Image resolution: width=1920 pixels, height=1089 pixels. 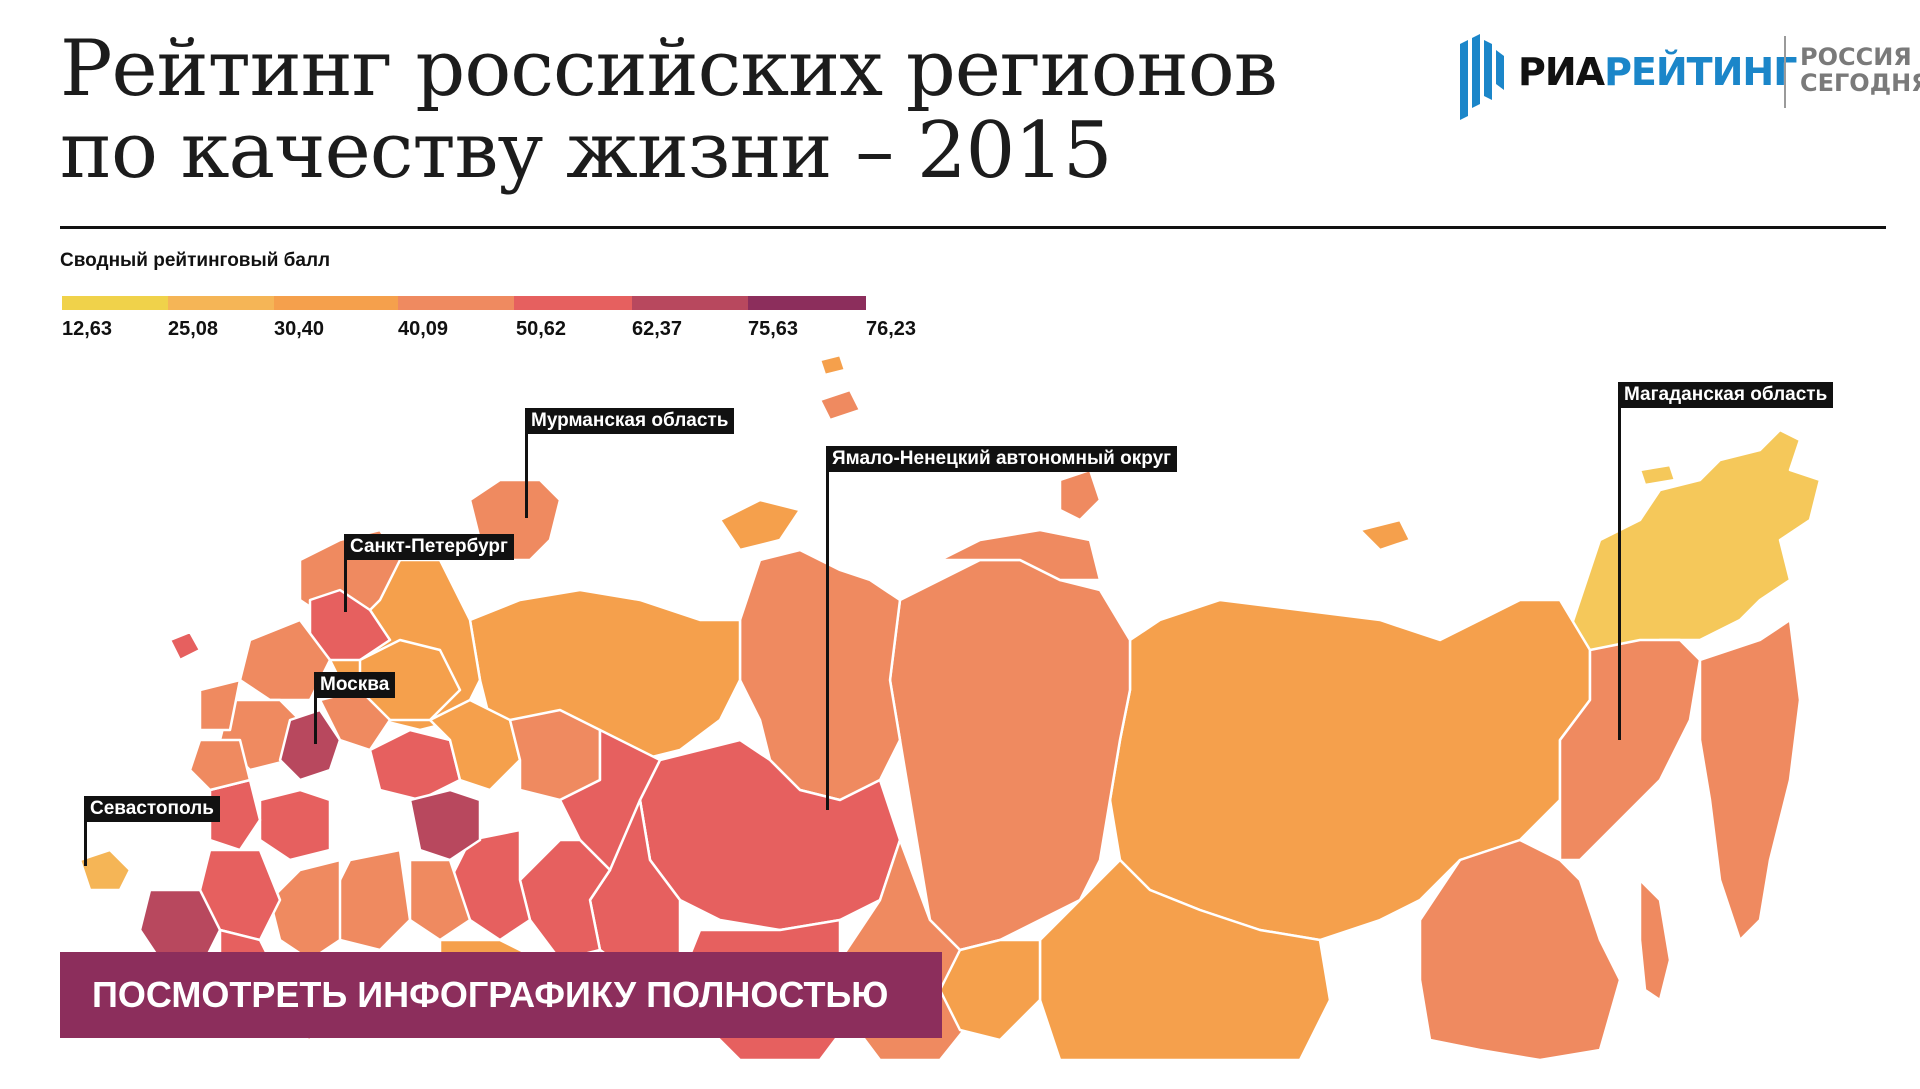 What do you see at coordinates (1785, 72) in the screenshot?
I see `logo-divider` at bounding box center [1785, 72].